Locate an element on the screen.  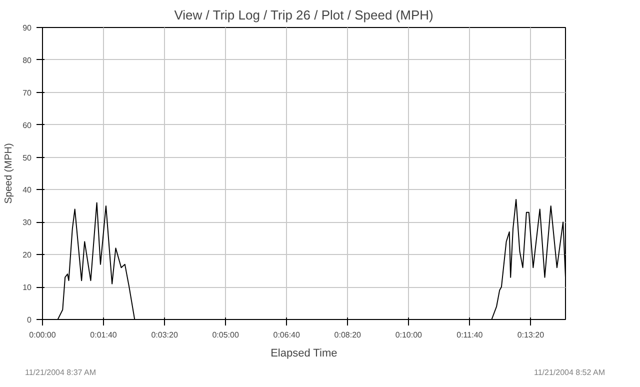
x-tick-label: 0:08:20 is located at coordinates (348, 335).